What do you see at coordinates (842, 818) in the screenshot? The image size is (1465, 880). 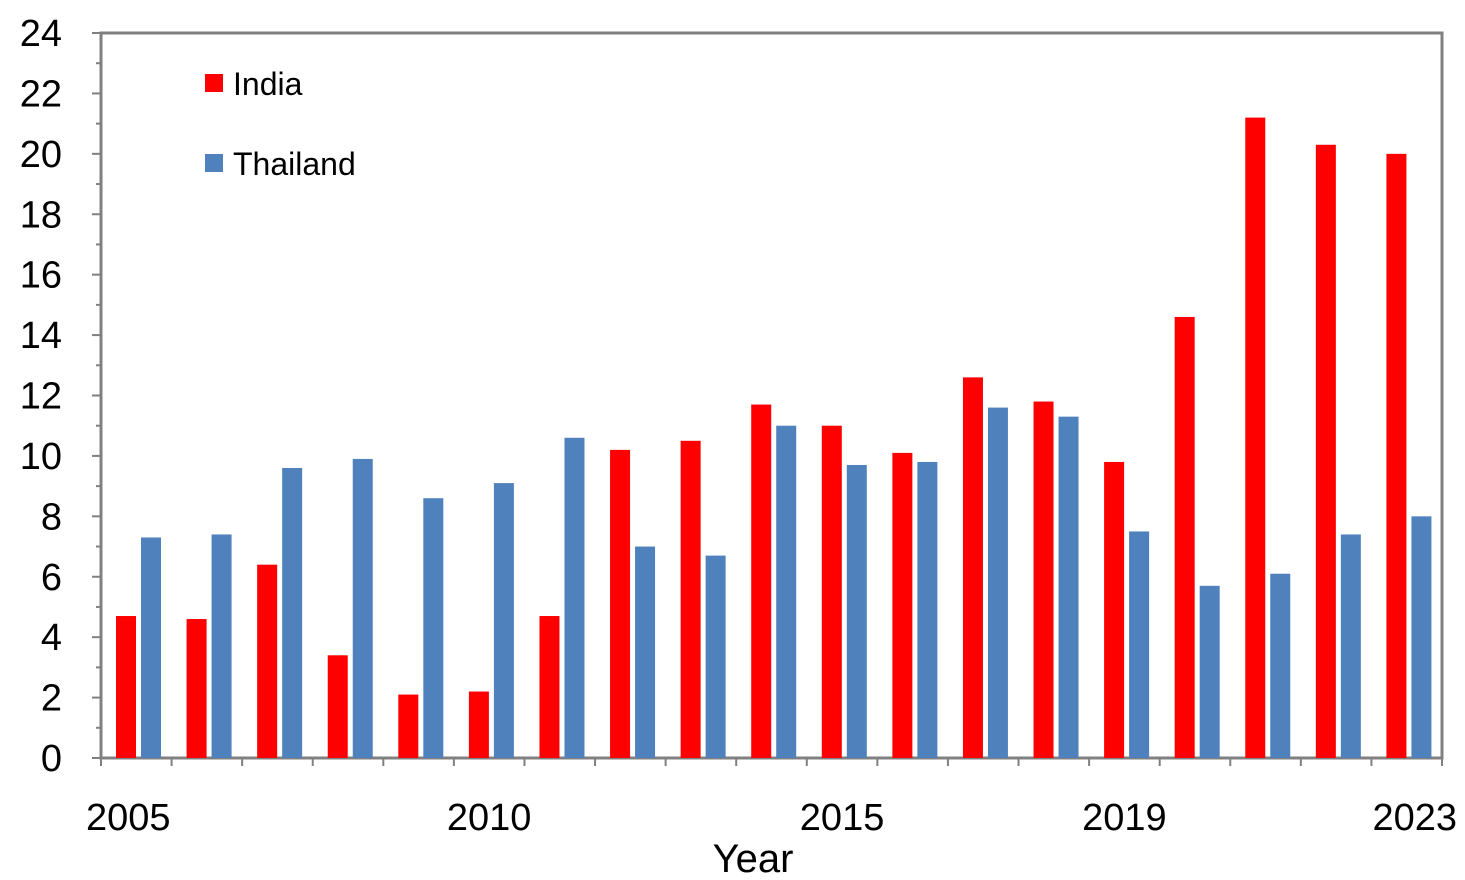 I see `x-tick-label: 2015` at bounding box center [842, 818].